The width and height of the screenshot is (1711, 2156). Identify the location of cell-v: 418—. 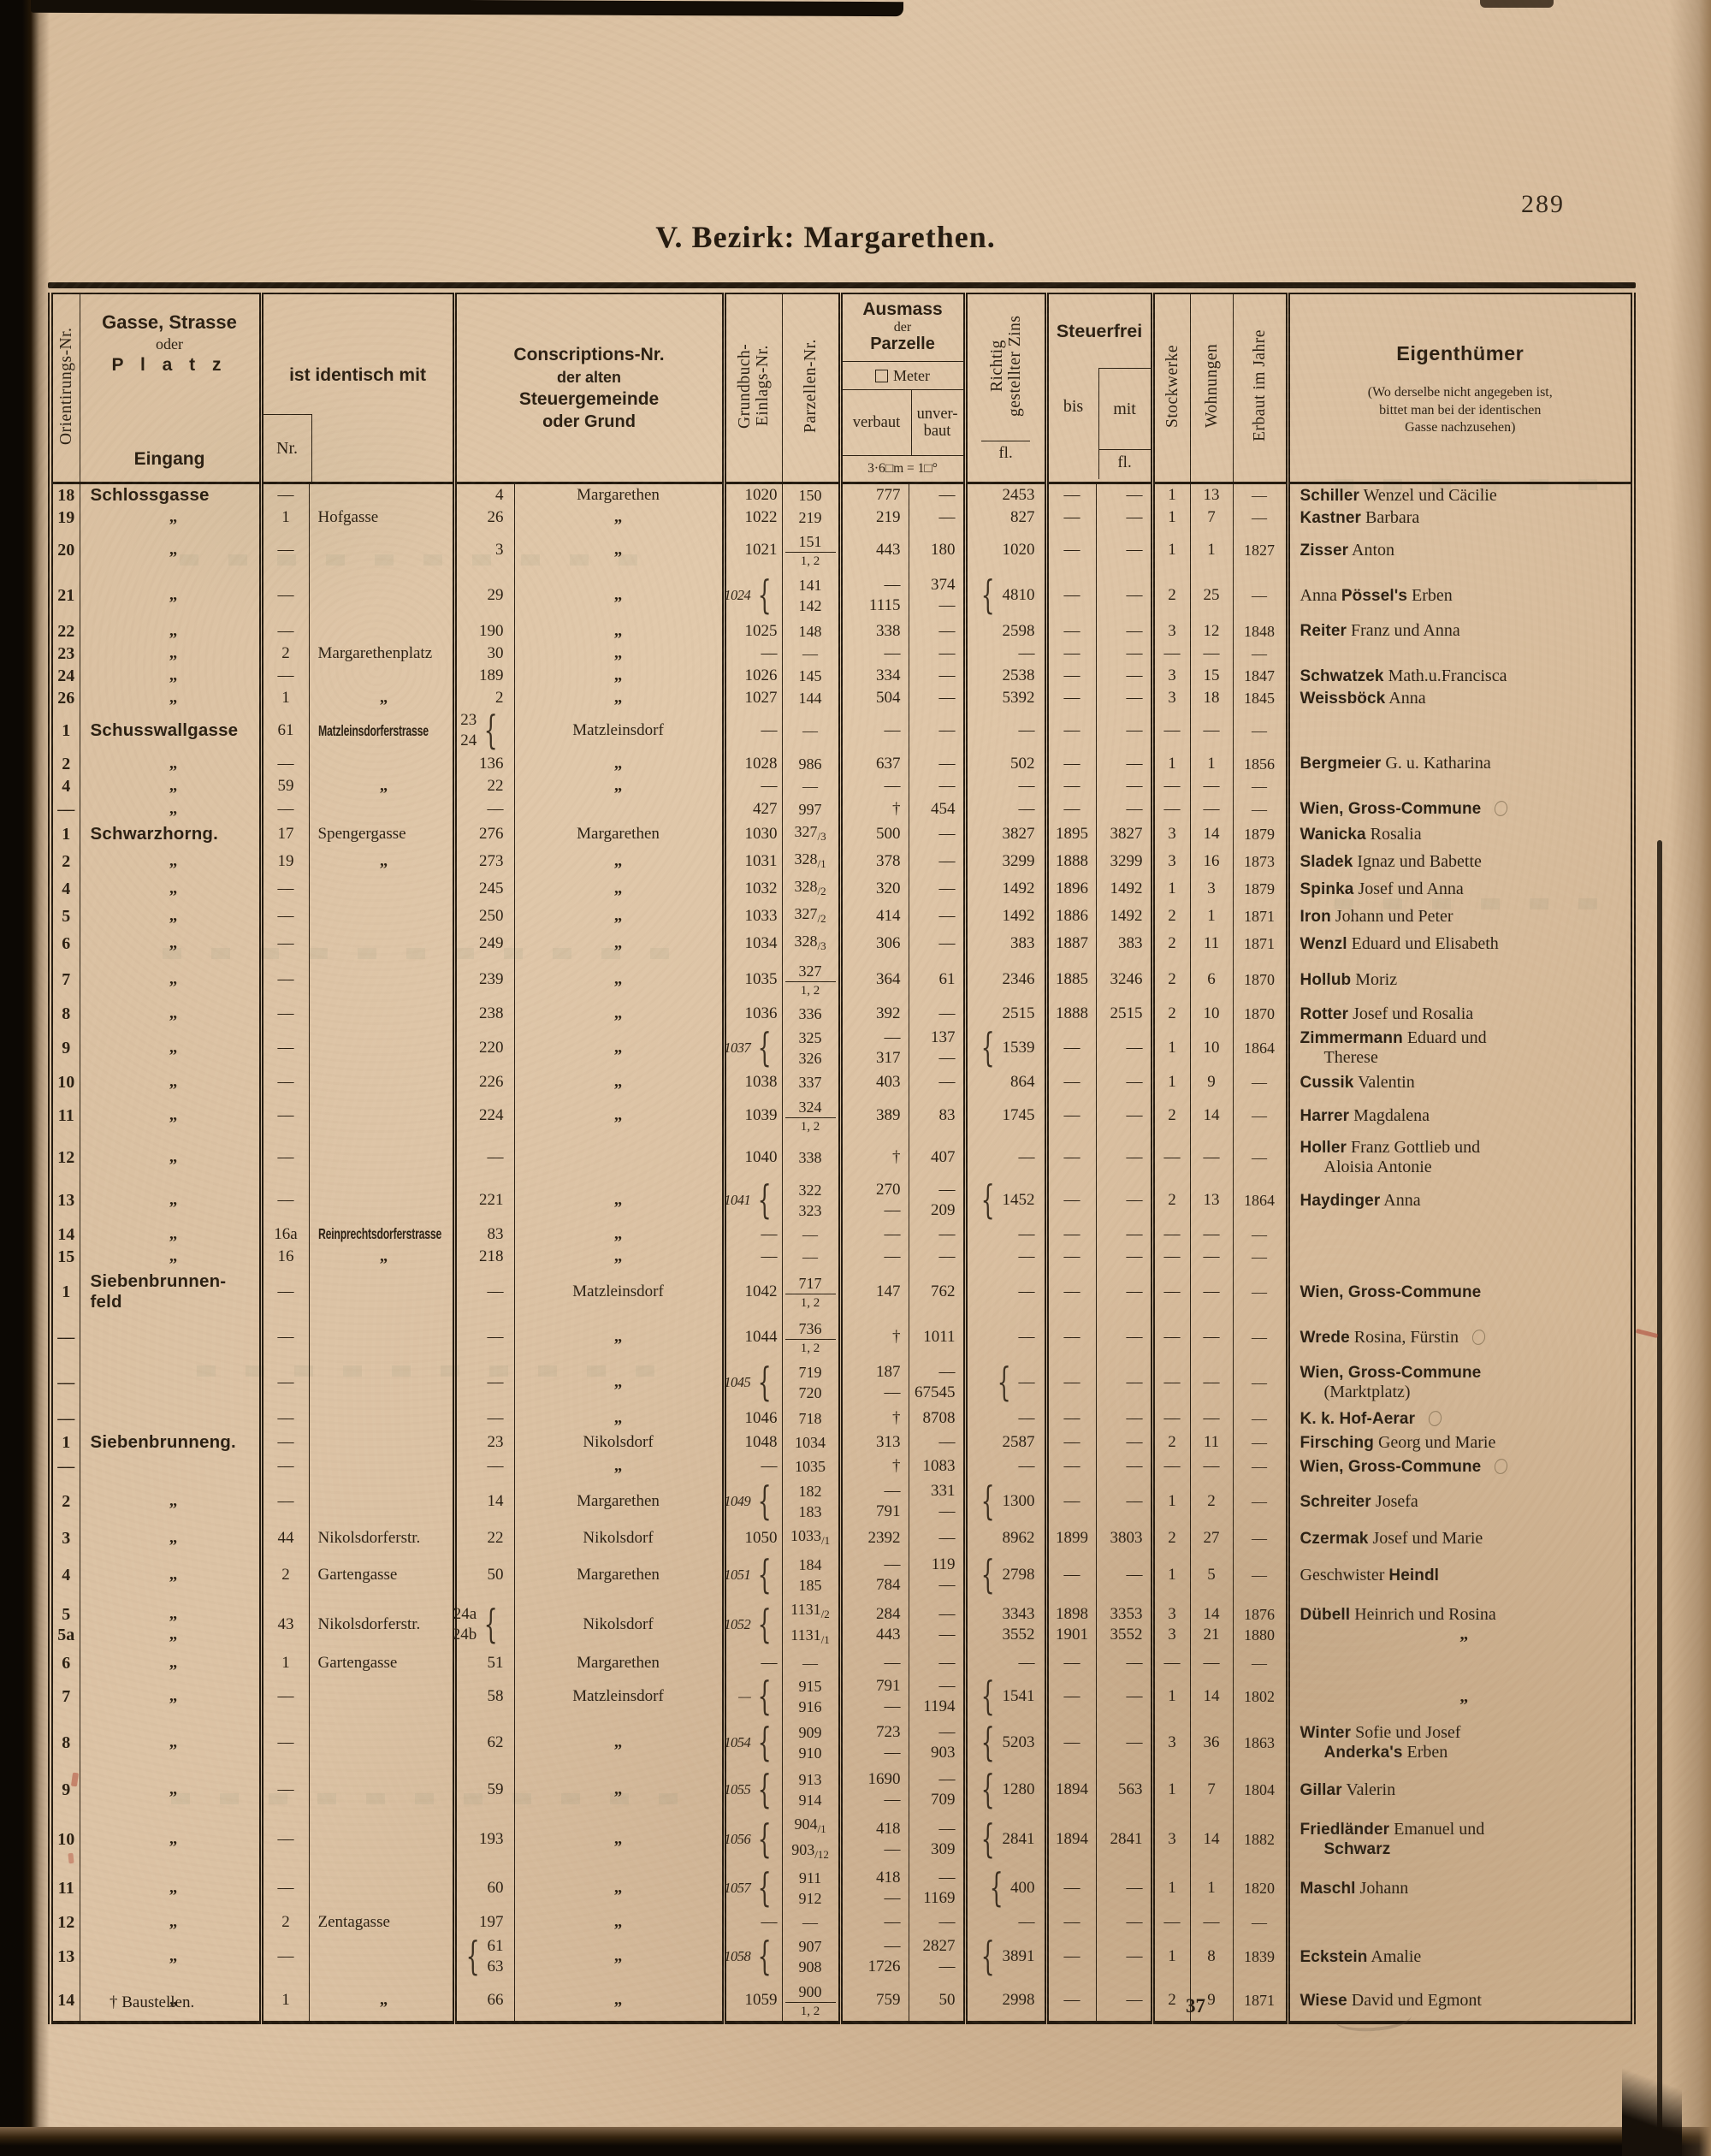
(874, 1888).